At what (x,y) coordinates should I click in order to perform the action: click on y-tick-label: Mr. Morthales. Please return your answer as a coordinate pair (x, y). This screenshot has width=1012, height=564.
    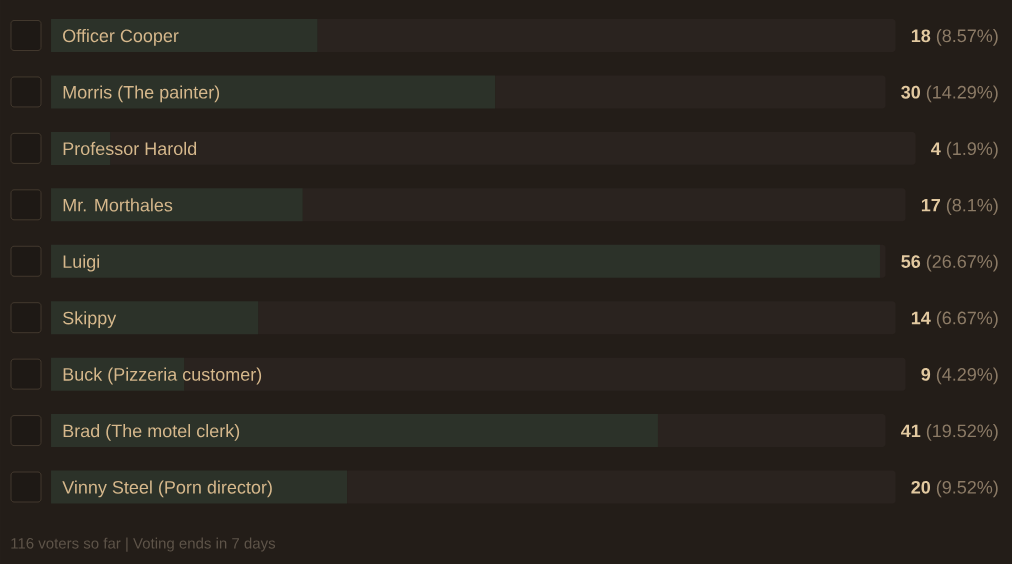
    Looking at the image, I should click on (118, 205).